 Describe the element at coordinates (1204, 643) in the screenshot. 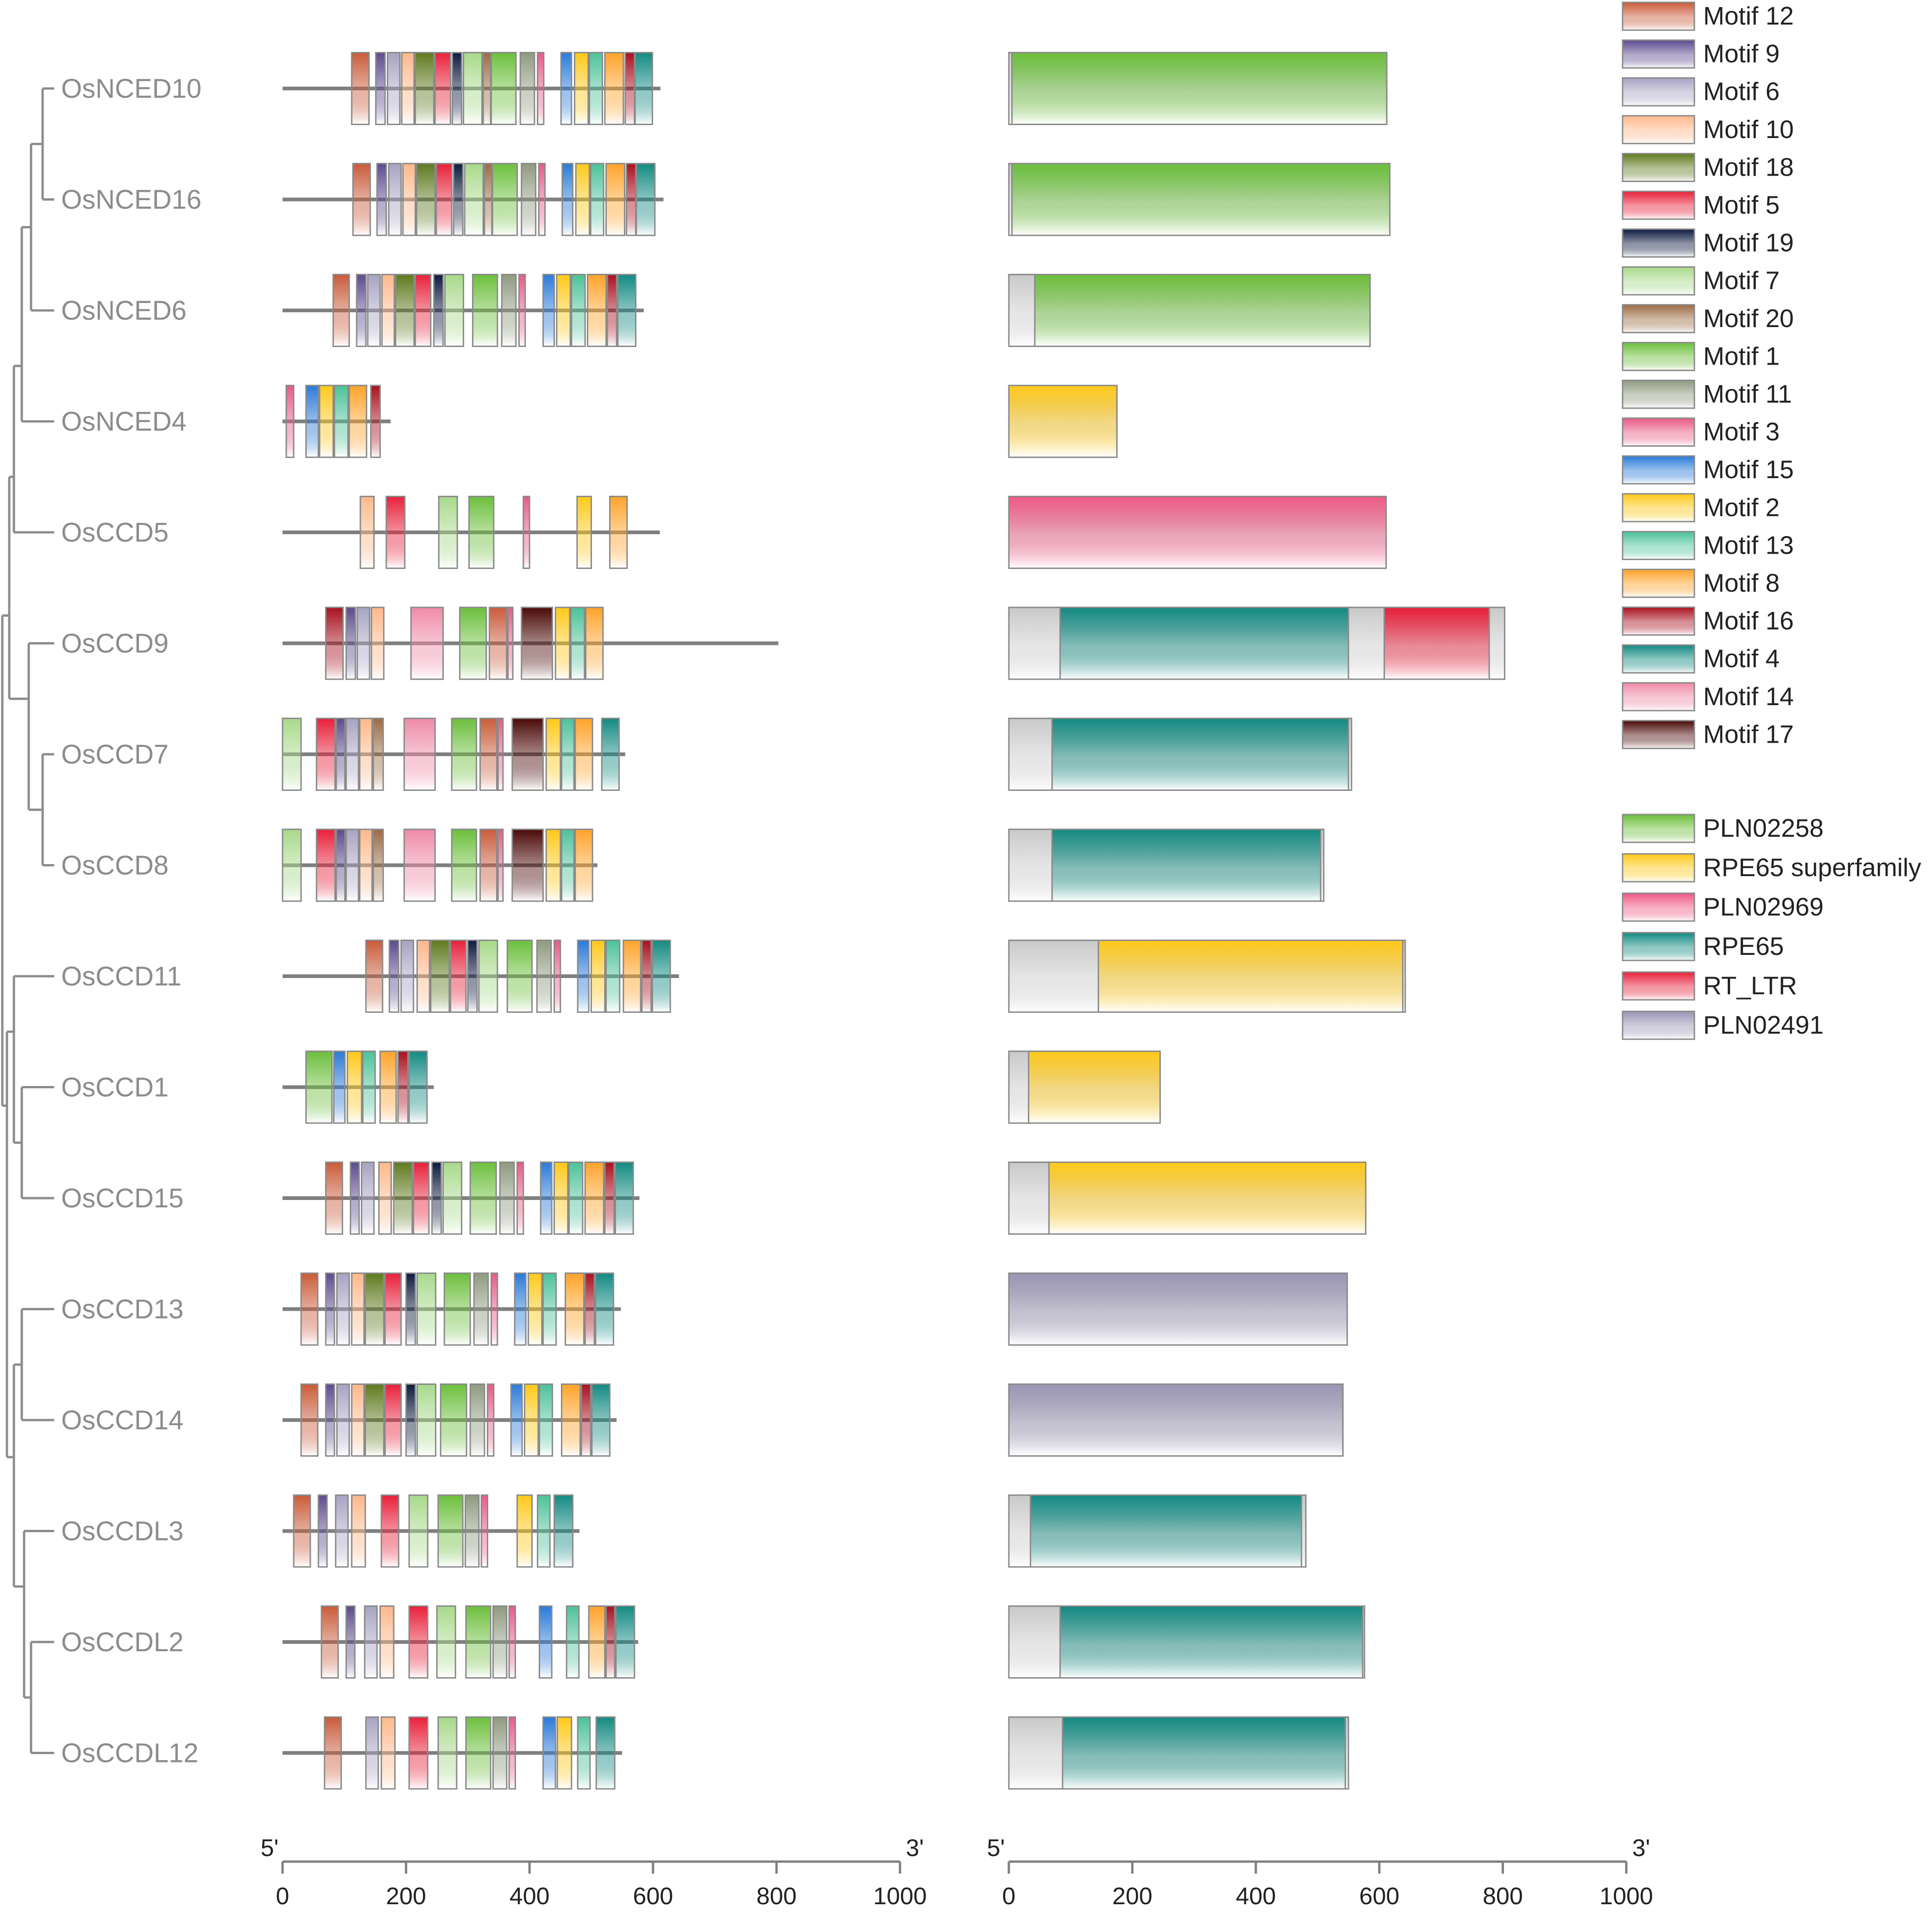

I see `domain-rpe65` at that location.